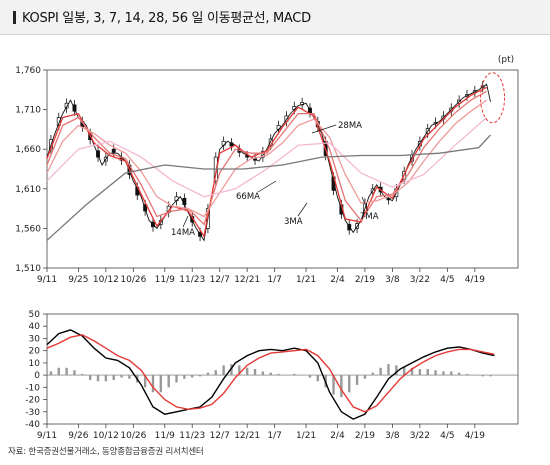 This screenshot has width=550, height=465. I want to click on macd-xtick-label: 11/23, so click(192, 436).